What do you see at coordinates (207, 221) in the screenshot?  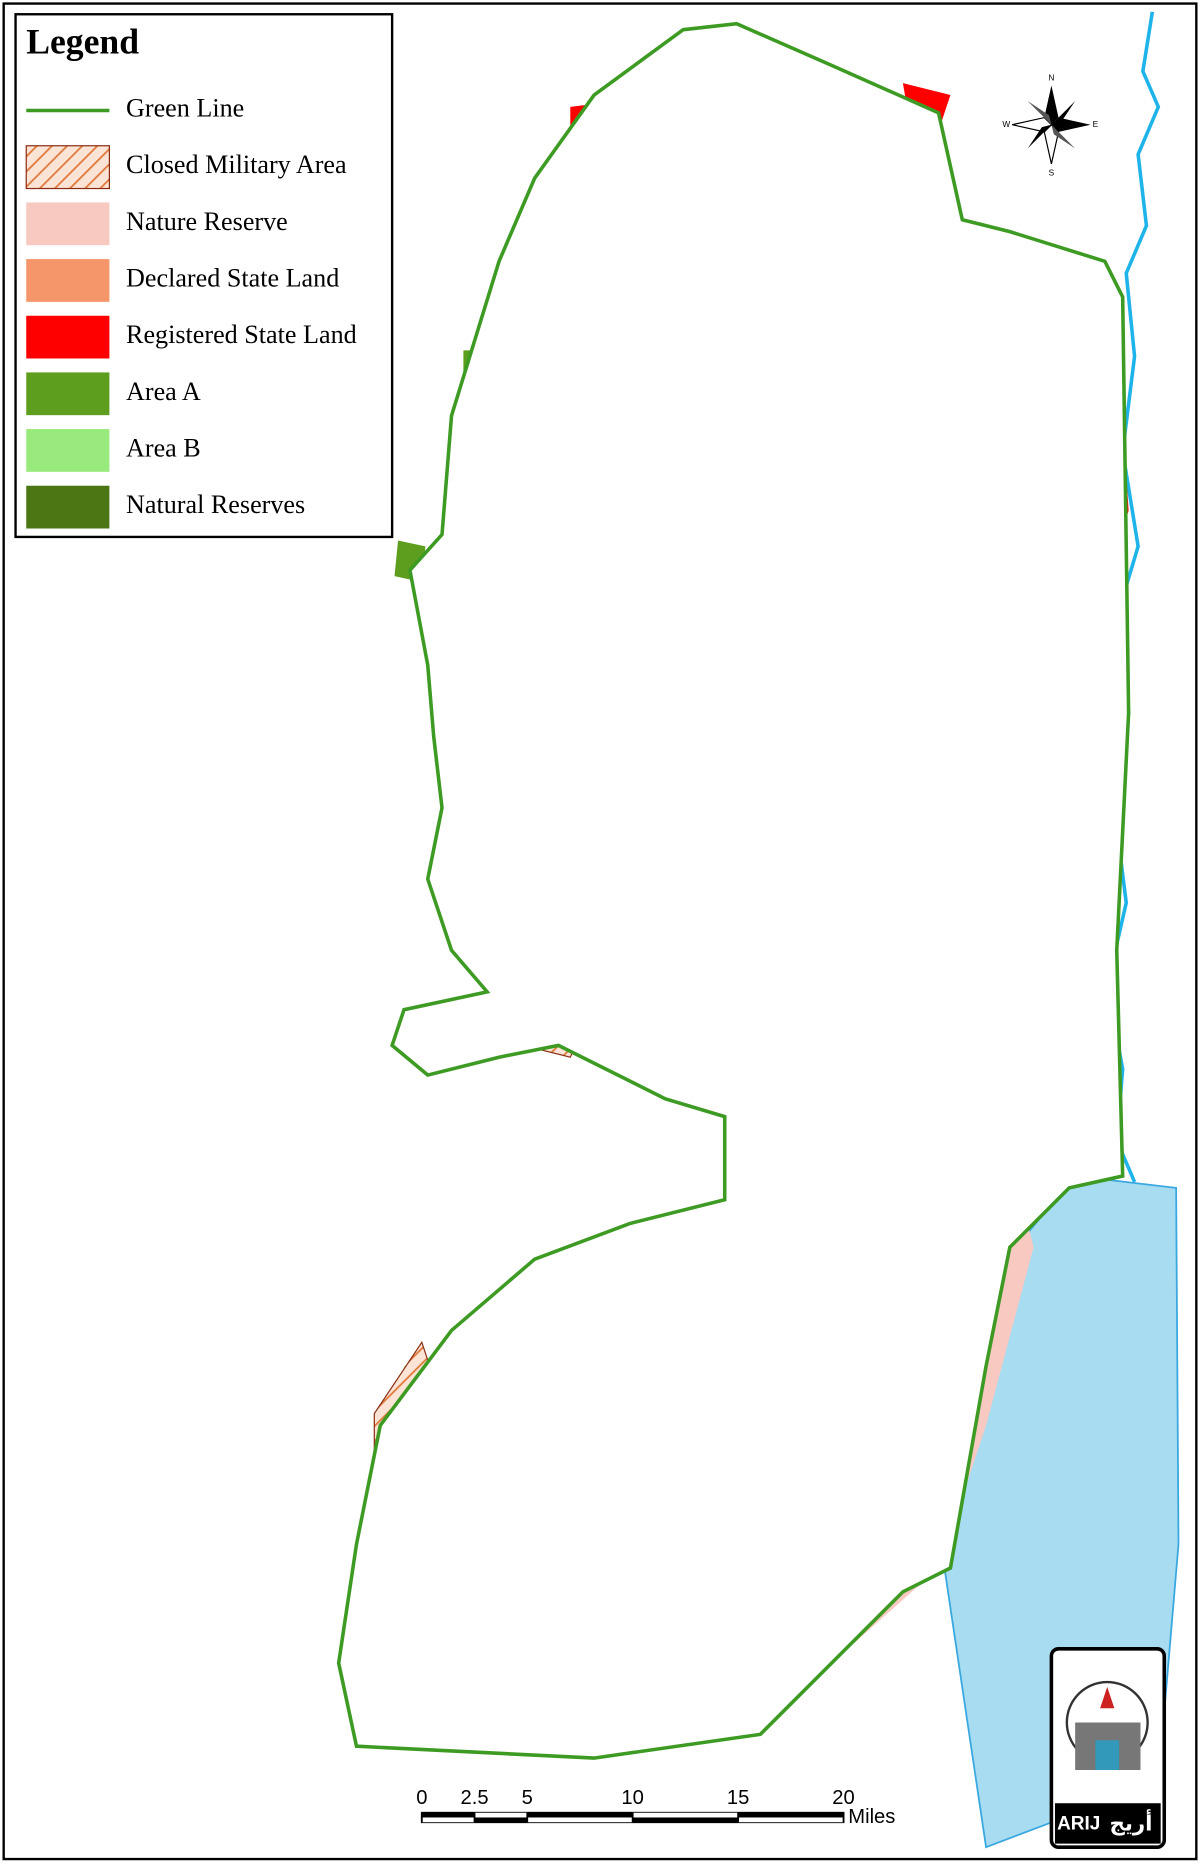 I see `legend-label: Nature Reserve` at bounding box center [207, 221].